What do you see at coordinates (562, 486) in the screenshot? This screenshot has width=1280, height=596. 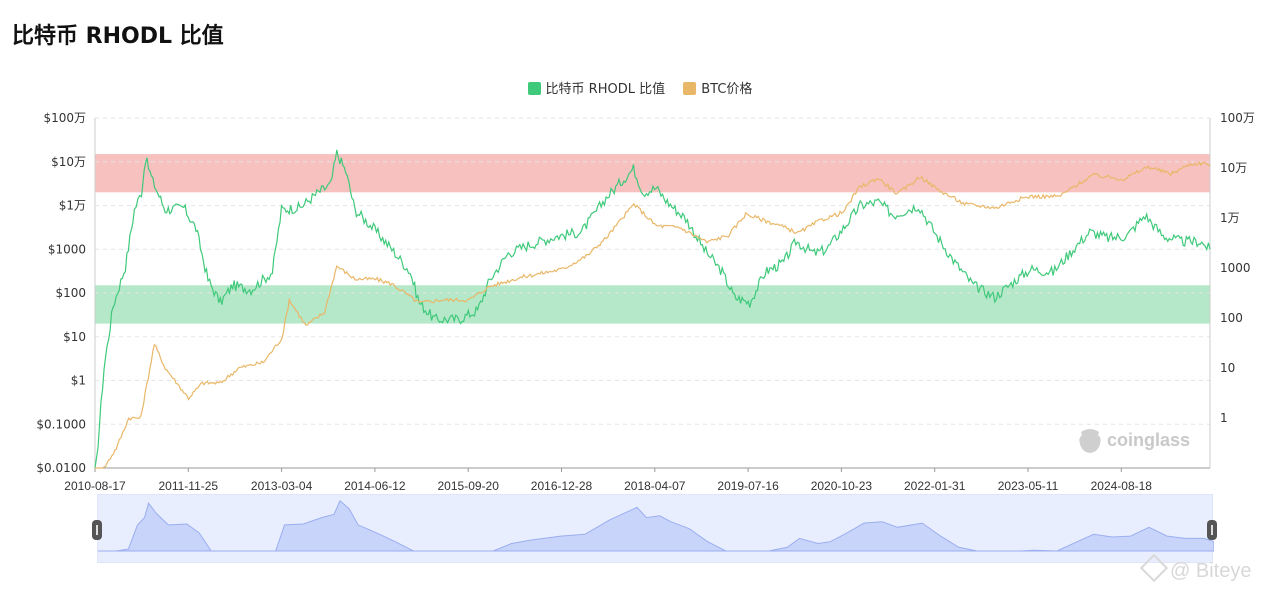 I see `x-tick-label: 2016-12-28` at bounding box center [562, 486].